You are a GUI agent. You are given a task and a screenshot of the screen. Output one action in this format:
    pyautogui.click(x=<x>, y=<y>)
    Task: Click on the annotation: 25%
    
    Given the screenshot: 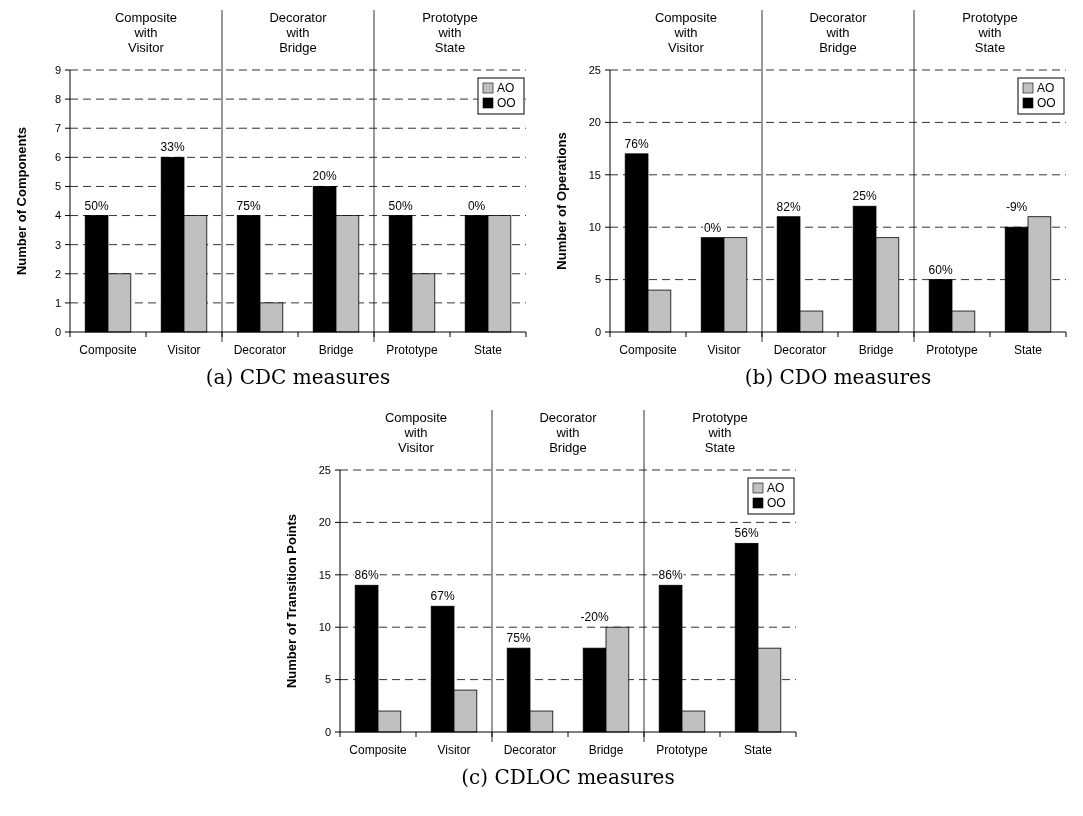 What is the action you would take?
    pyautogui.click(x=864, y=196)
    